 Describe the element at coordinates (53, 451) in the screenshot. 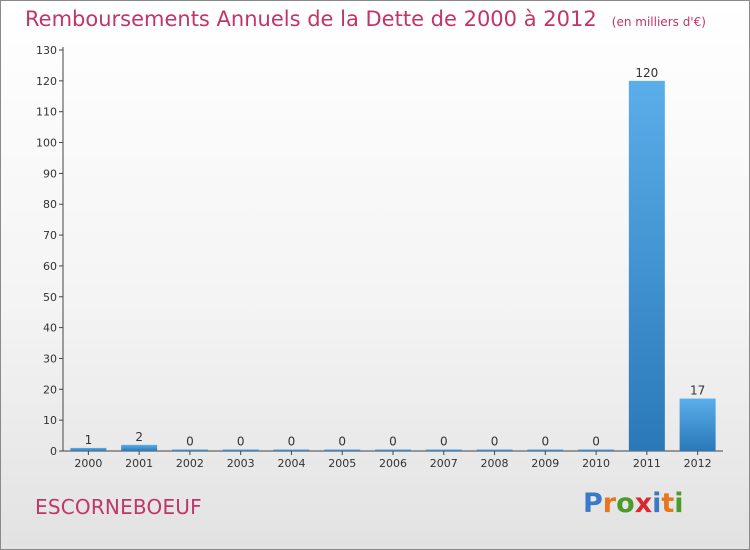

I see `y-tick-label: 0` at that location.